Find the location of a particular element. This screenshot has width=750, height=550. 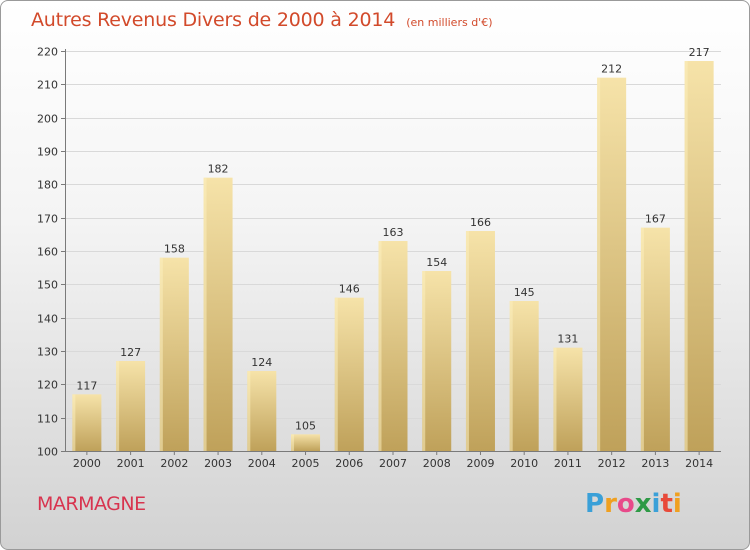

bar-value-label: 167 is located at coordinates (655, 219).